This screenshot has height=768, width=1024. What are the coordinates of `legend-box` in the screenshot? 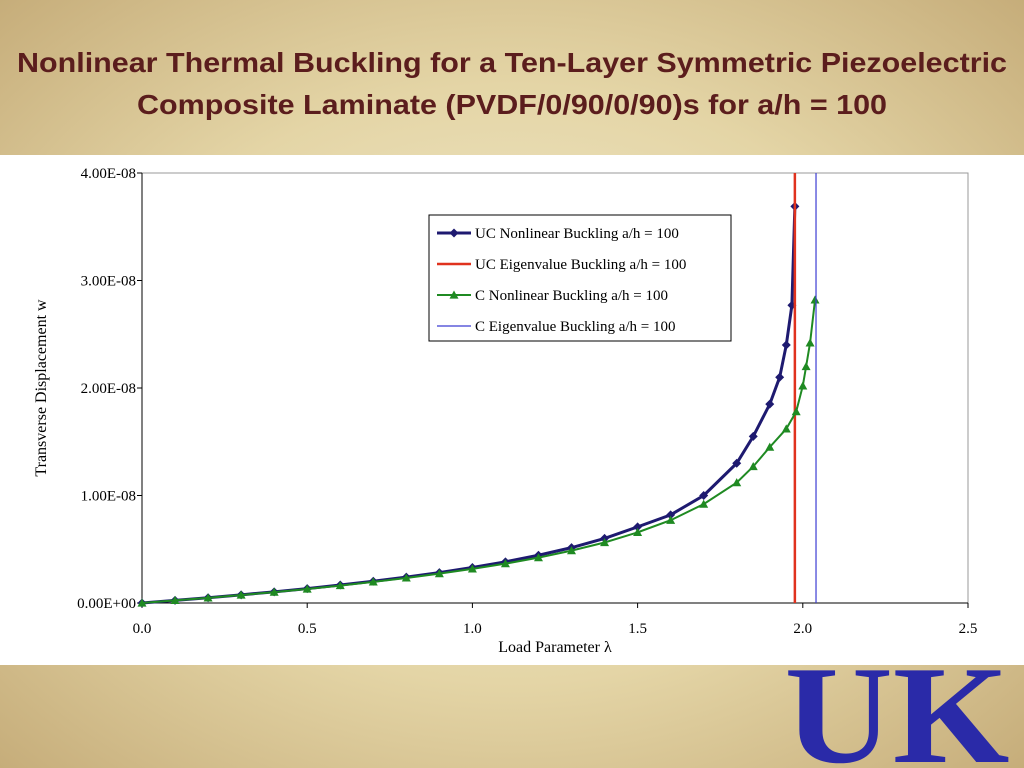 It's located at (580, 278).